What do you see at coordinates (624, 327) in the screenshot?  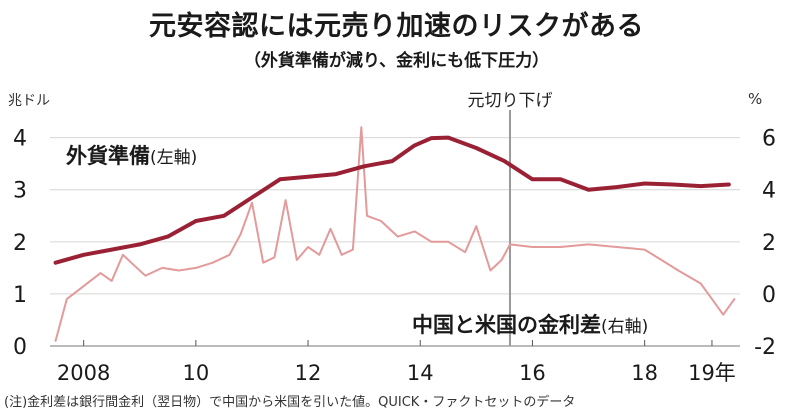 I see `spread-label-axis: (右軸)` at bounding box center [624, 327].